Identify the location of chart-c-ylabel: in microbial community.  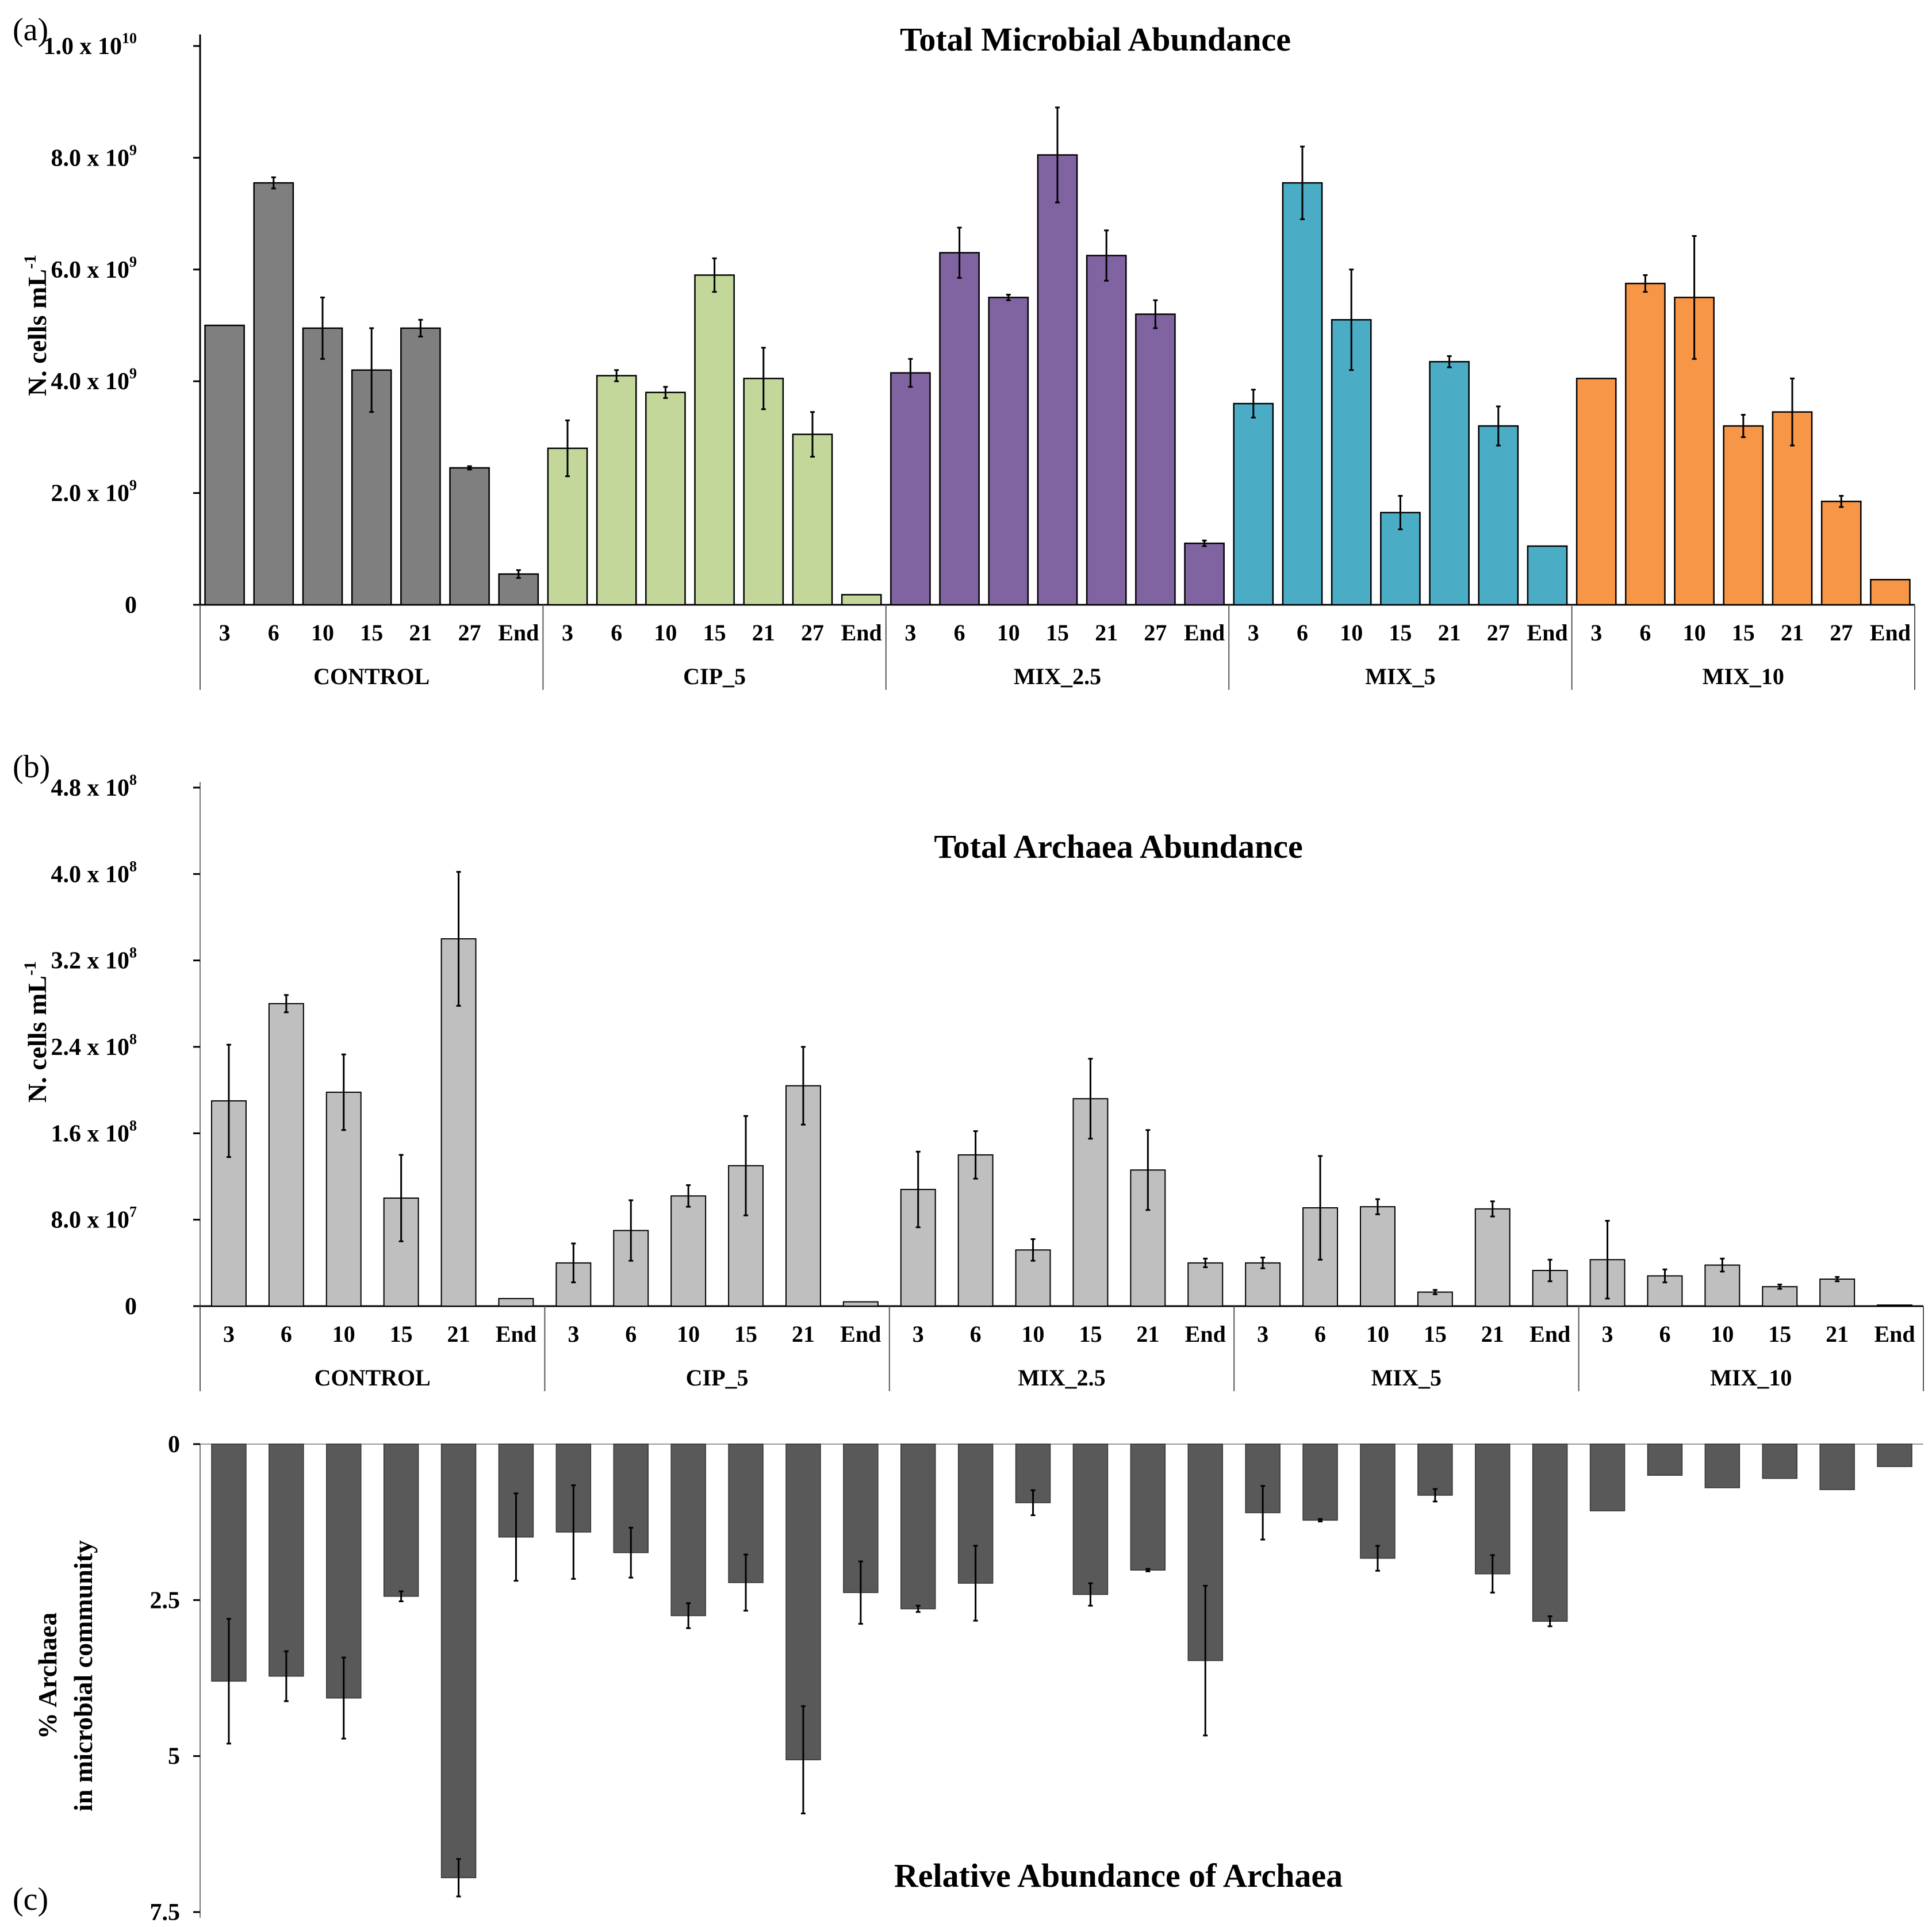
(83, 1675).